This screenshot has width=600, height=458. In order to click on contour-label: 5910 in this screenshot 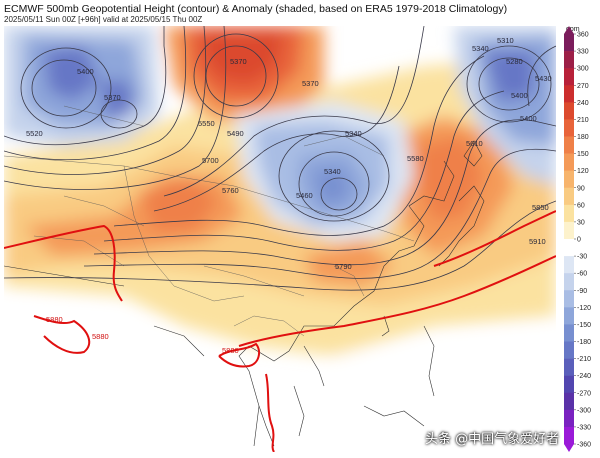, I will do `click(537, 241)`.